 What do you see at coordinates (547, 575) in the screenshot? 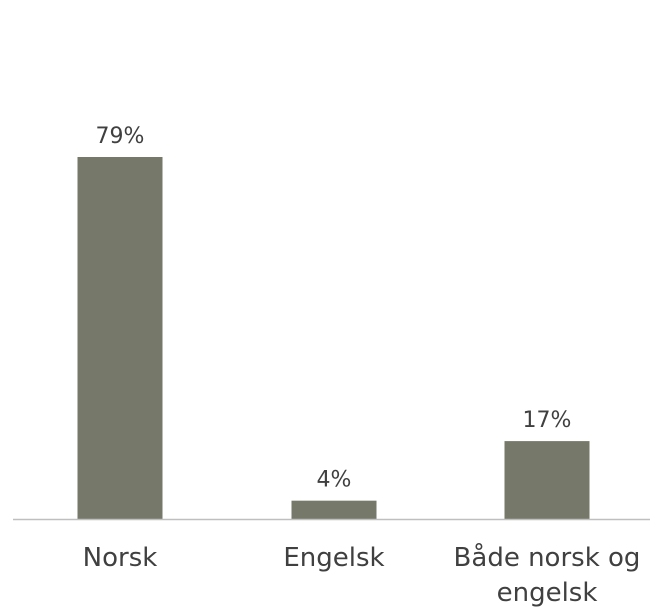
I see `category-label: Både norsk og engelsk` at bounding box center [547, 575].